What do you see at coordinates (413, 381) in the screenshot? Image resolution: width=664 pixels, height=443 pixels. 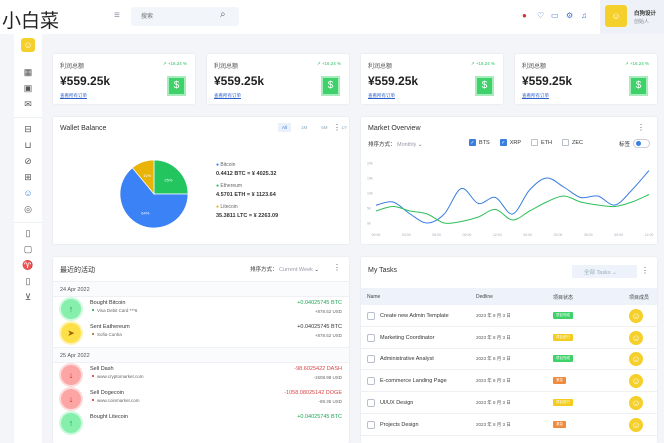 I see `task-name: E-commerce Landing Page` at bounding box center [413, 381].